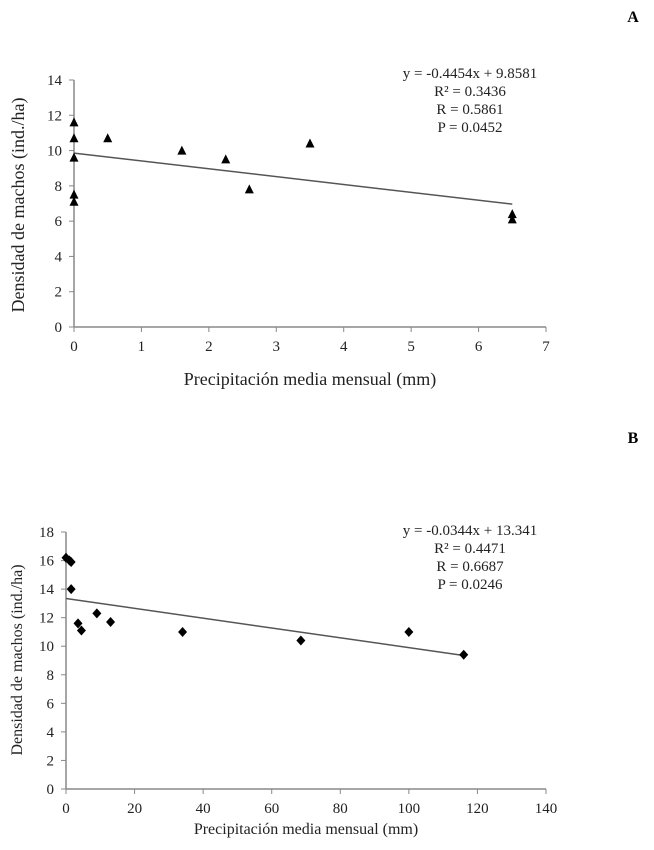 The width and height of the screenshot is (654, 850). What do you see at coordinates (470, 585) in the screenshot?
I see `regression-annotation: P = 0.0246` at bounding box center [470, 585].